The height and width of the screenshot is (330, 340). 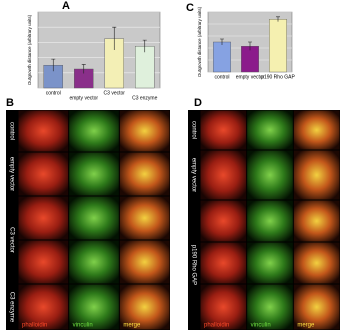 I want to click on row-label: C3 enzyme, so click(x=11, y=307).